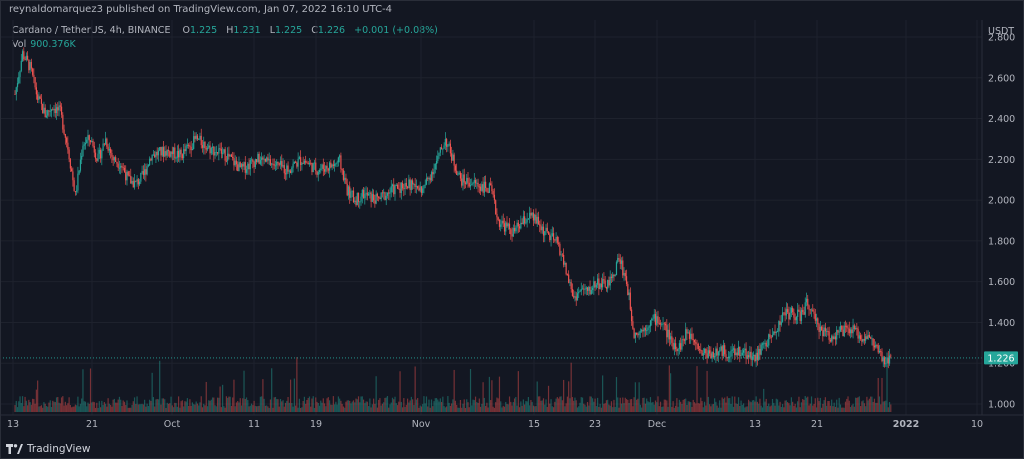  What do you see at coordinates (1001, 201) in the screenshot?
I see `y-tick-label: 2.000` at bounding box center [1001, 201].